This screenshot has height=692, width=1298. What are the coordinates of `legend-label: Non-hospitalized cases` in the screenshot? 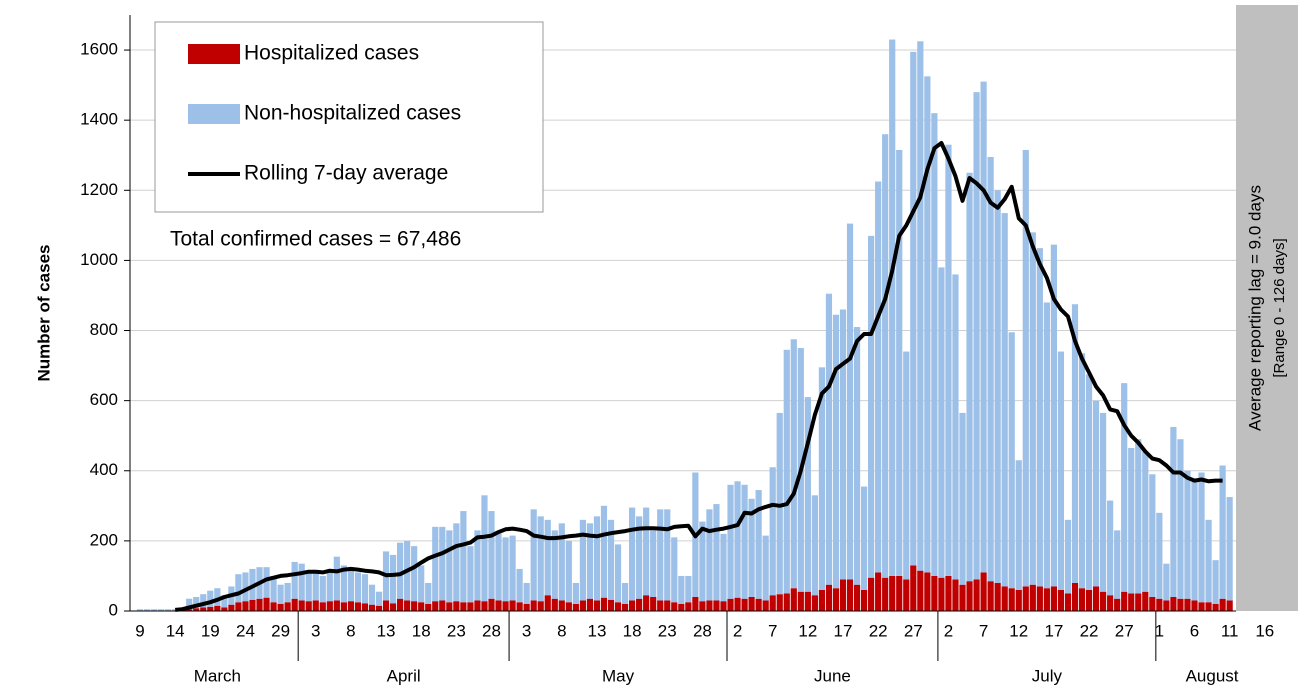 It's located at (352, 113).